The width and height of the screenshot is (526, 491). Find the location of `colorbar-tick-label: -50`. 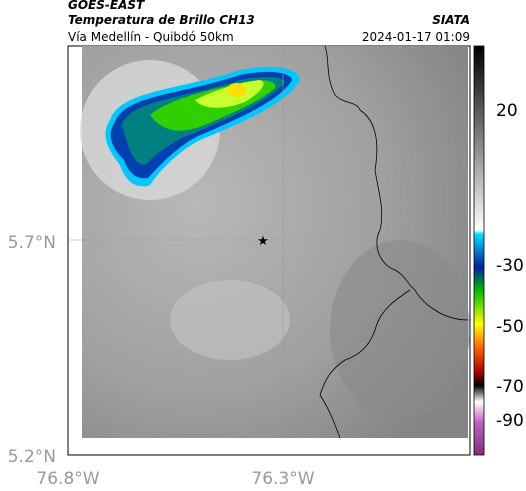

colorbar-tick-label: -50 is located at coordinates (510, 327).